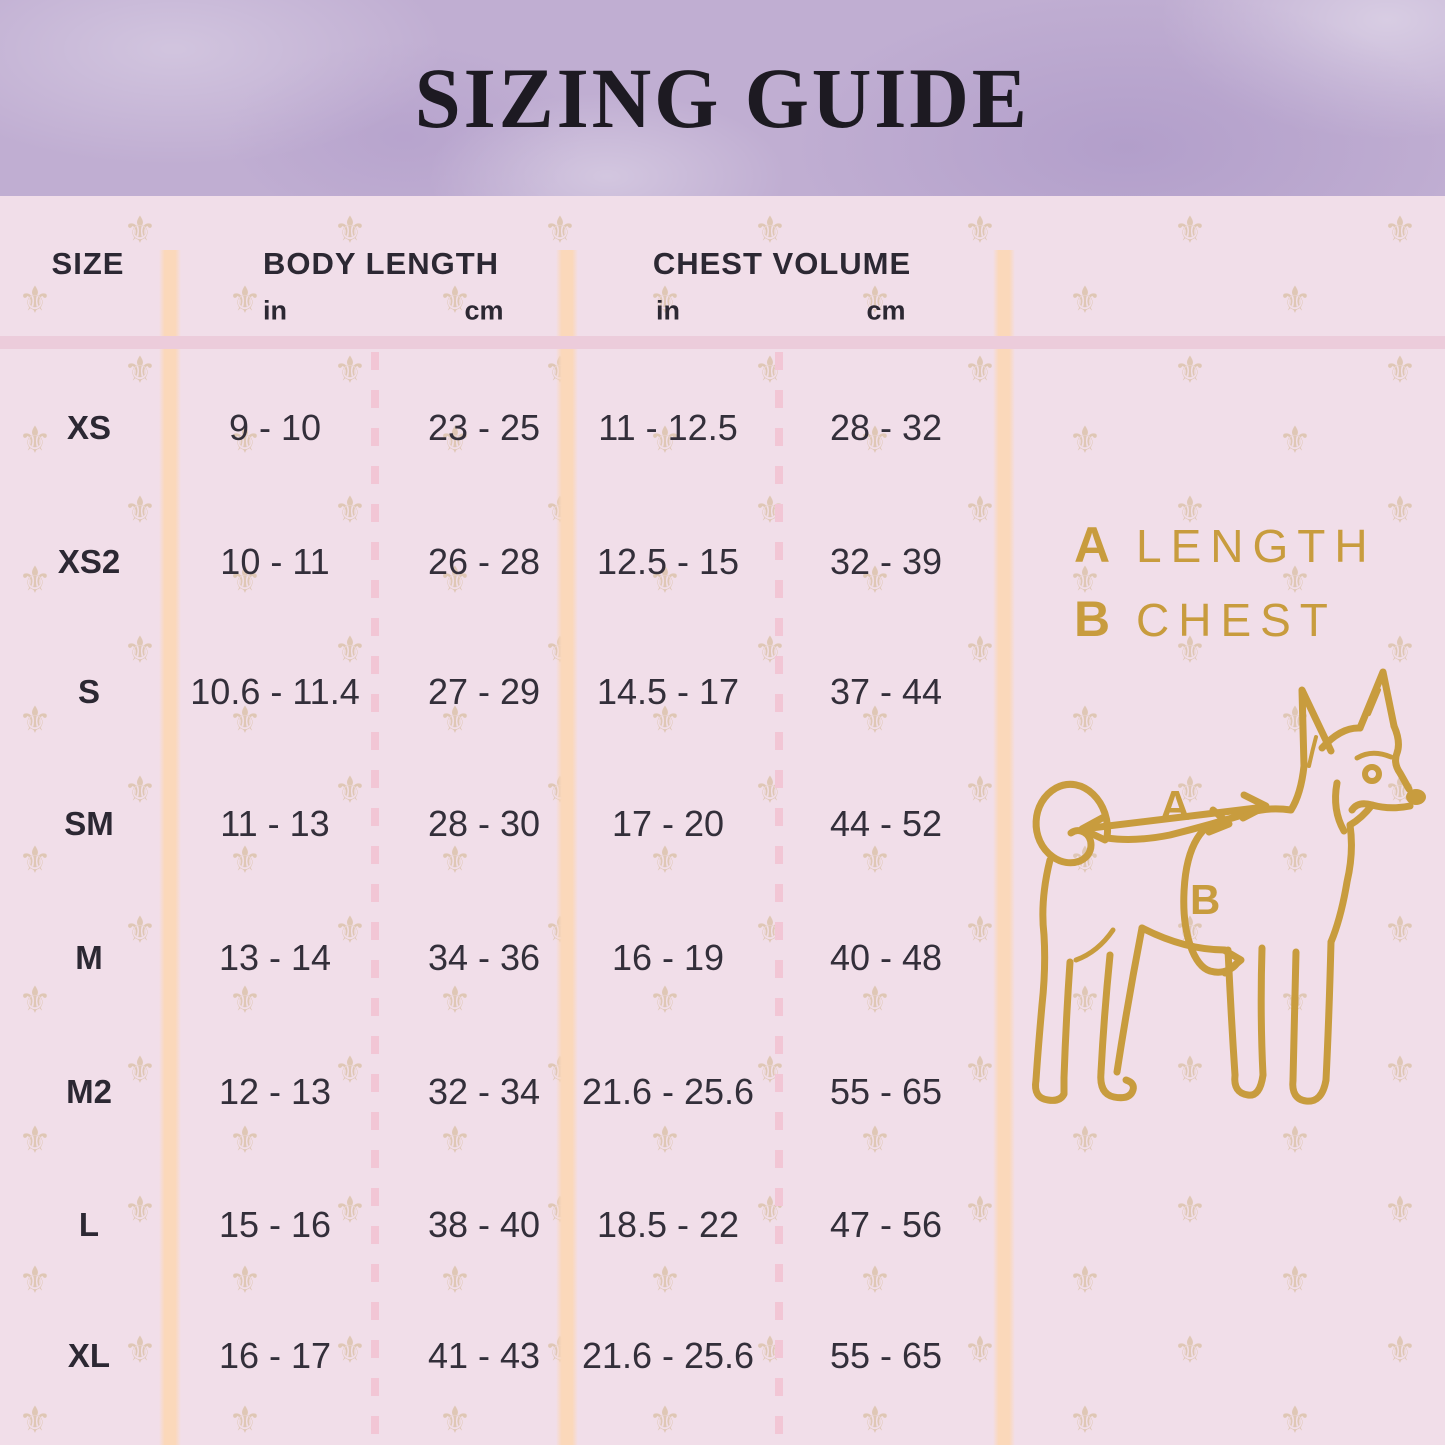  I want to click on cell-chest-volume-cm: 55 - 65, so click(886, 1091).